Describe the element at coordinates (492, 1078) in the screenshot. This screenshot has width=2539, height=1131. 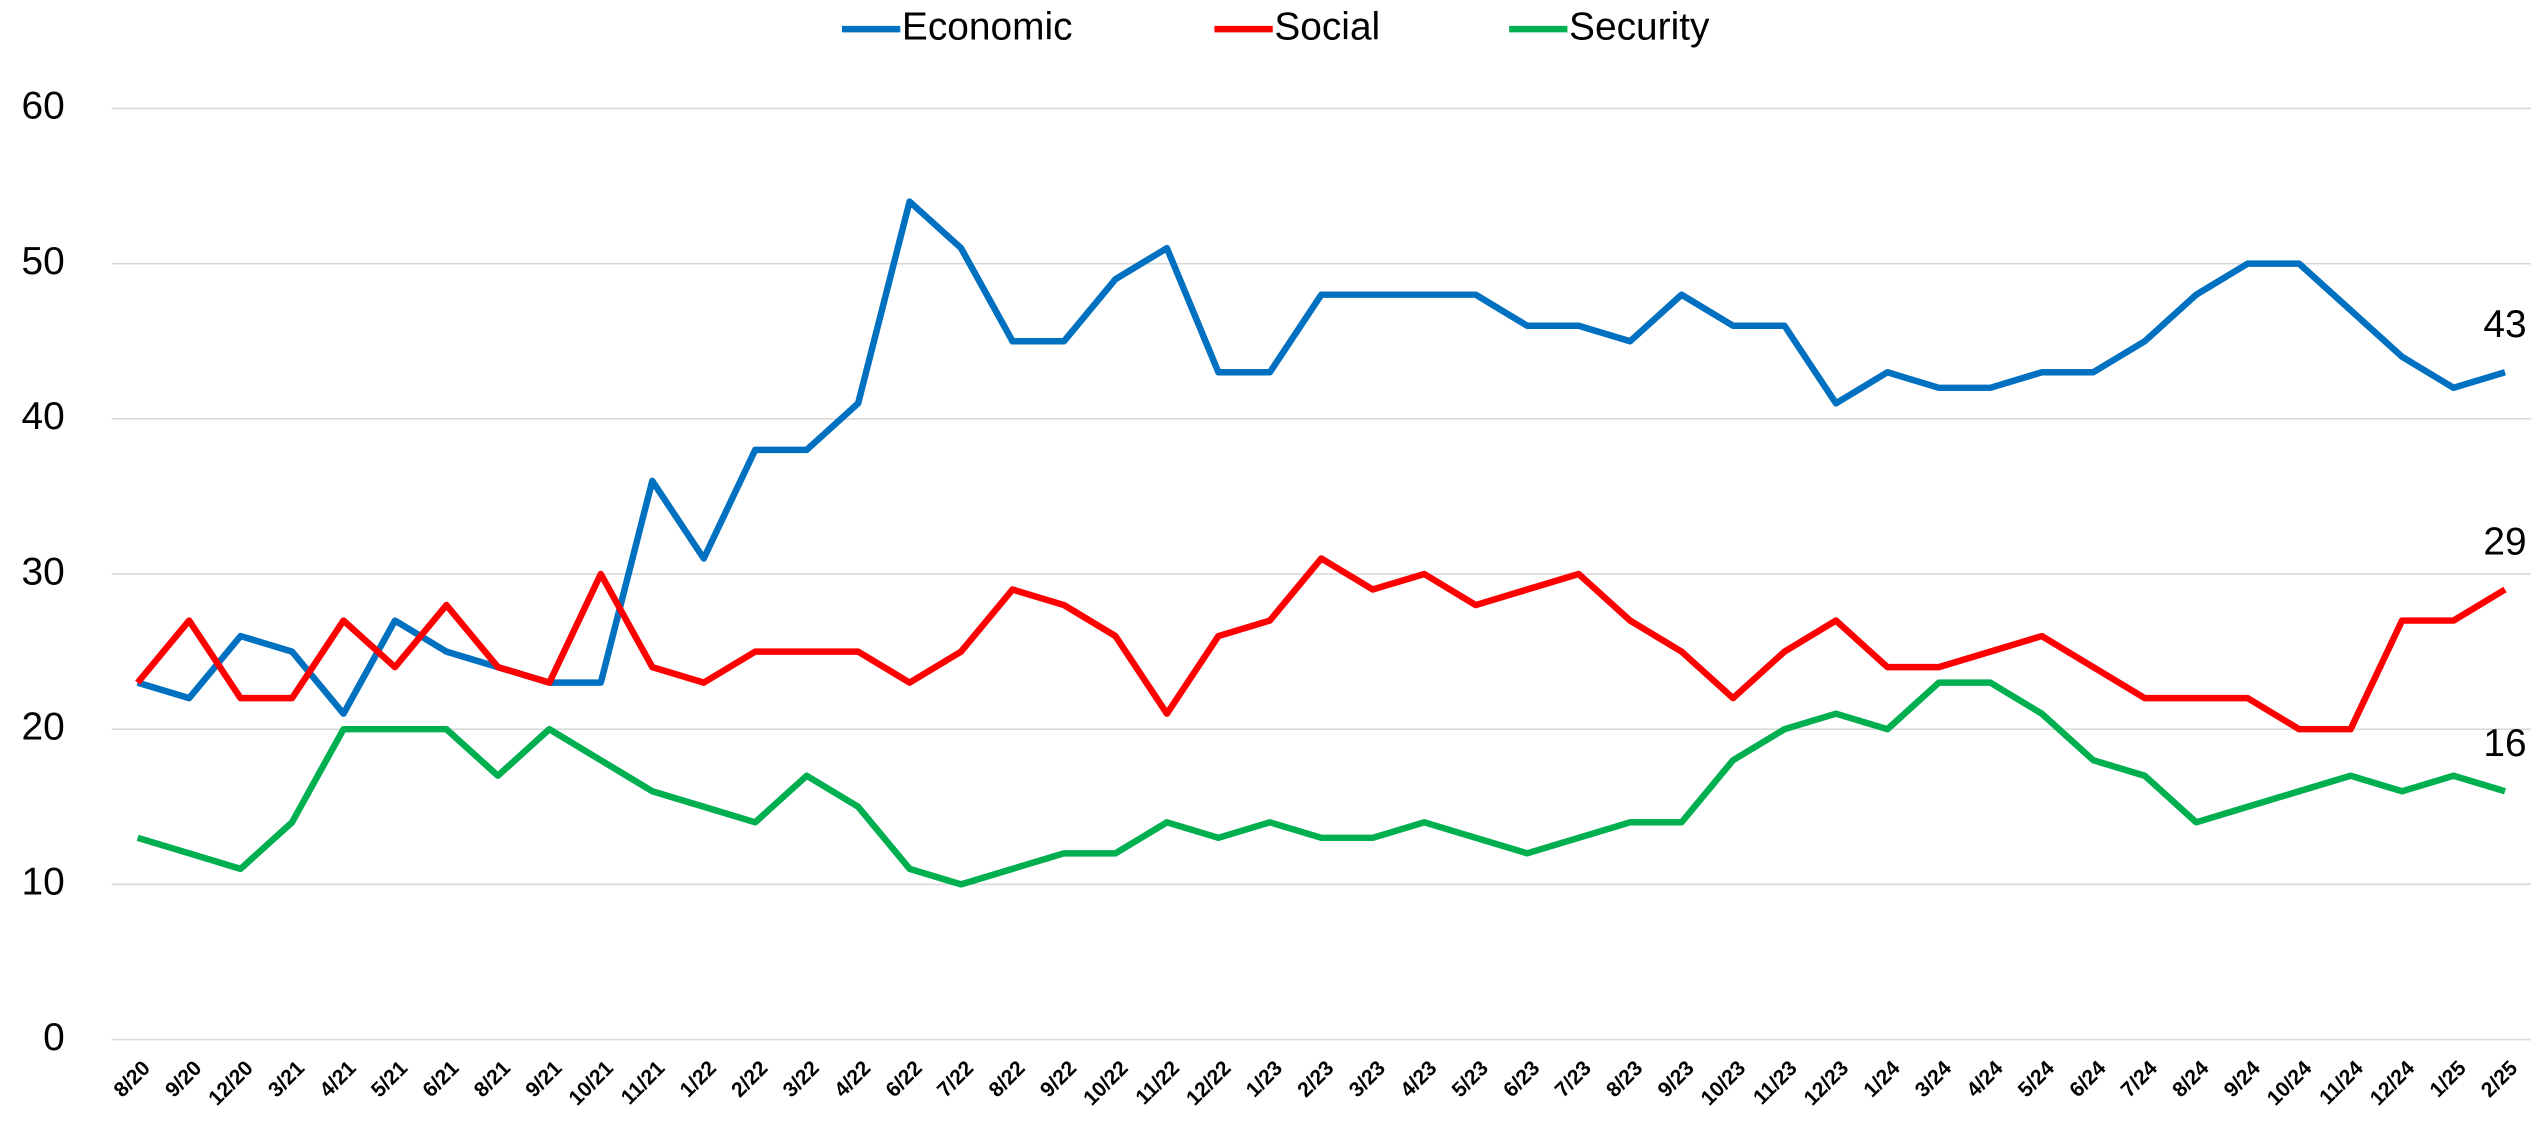
I see `x-tick-label: 8/21` at that location.